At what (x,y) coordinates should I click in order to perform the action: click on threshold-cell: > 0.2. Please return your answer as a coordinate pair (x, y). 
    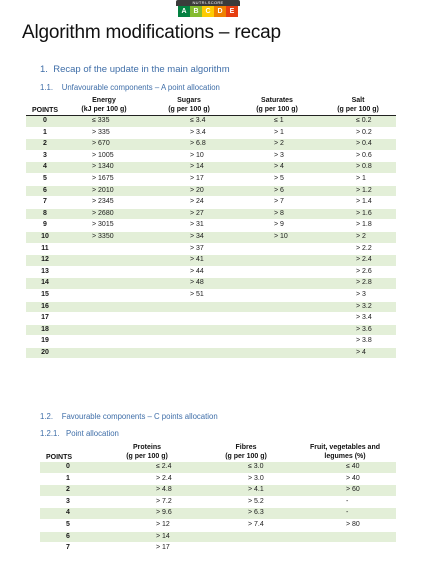
    Looking at the image, I should click on (358, 133).